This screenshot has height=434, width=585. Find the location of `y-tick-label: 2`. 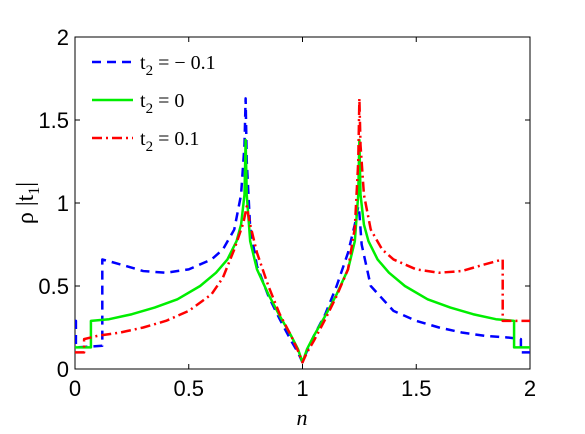

y-tick-label: 2 is located at coordinates (63, 37).